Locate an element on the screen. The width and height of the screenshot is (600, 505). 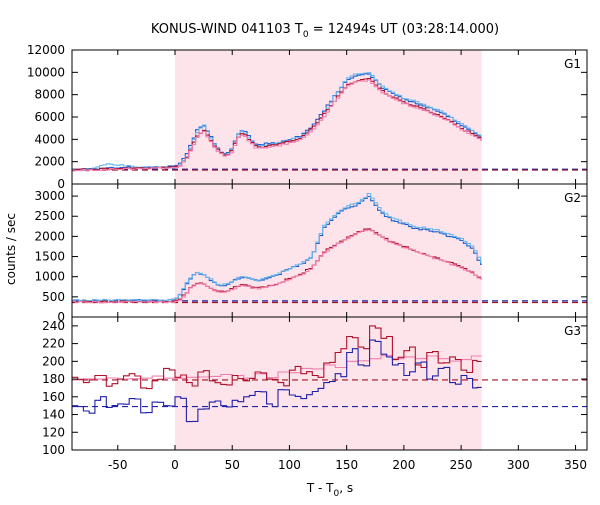
y-tick-label: 12000 is located at coordinates (46, 50).